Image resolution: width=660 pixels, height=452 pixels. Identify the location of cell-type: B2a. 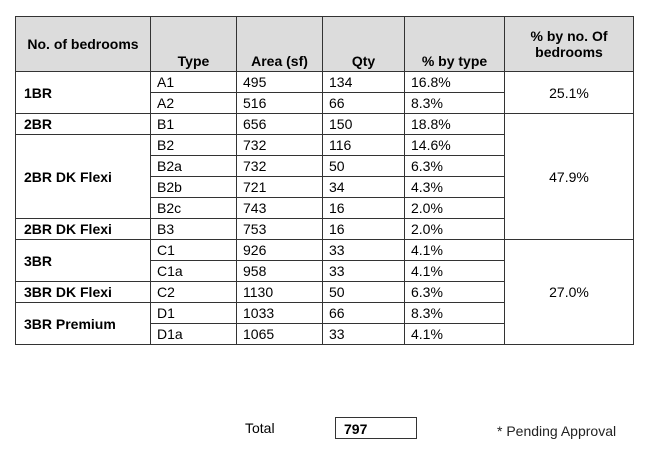
(193, 166).